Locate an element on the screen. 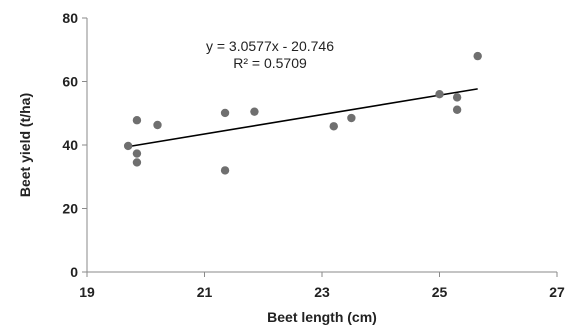  trendline-group is located at coordinates (302, 118).